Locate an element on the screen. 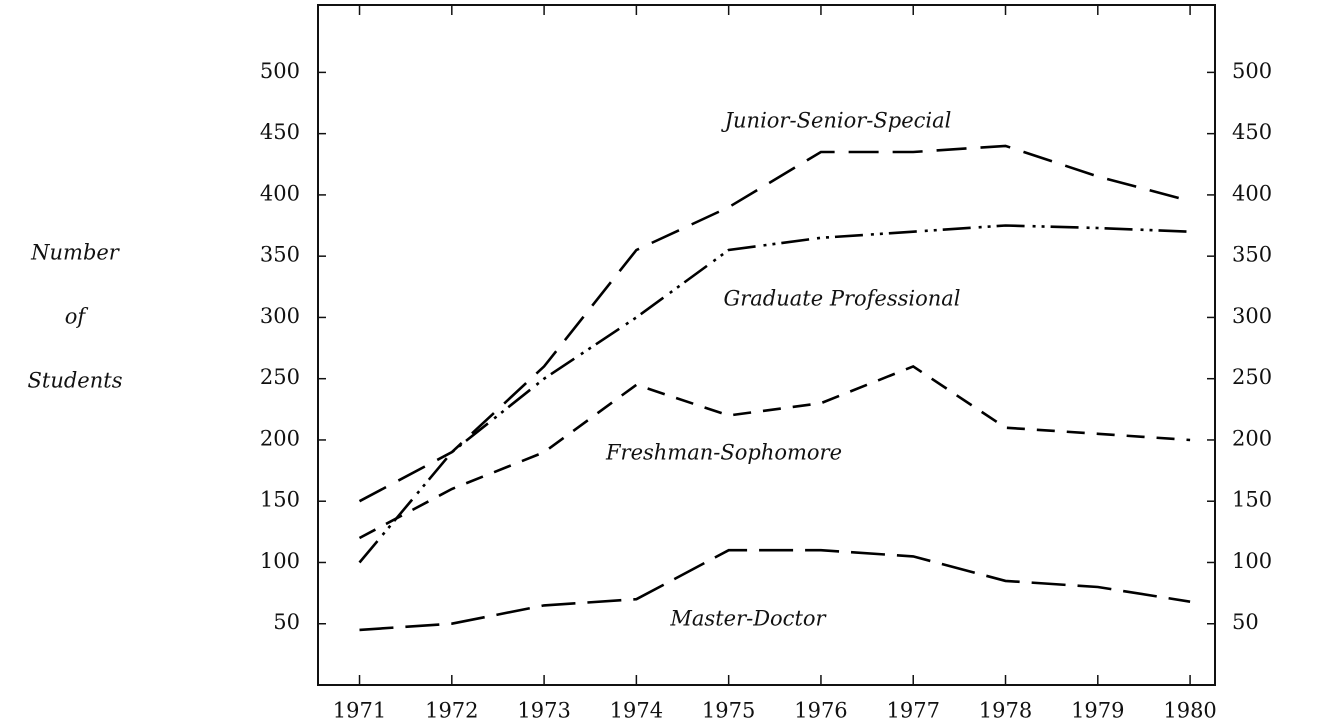 This screenshot has width=1325, height=728. x-tick-label: 1978 is located at coordinates (1005, 711).